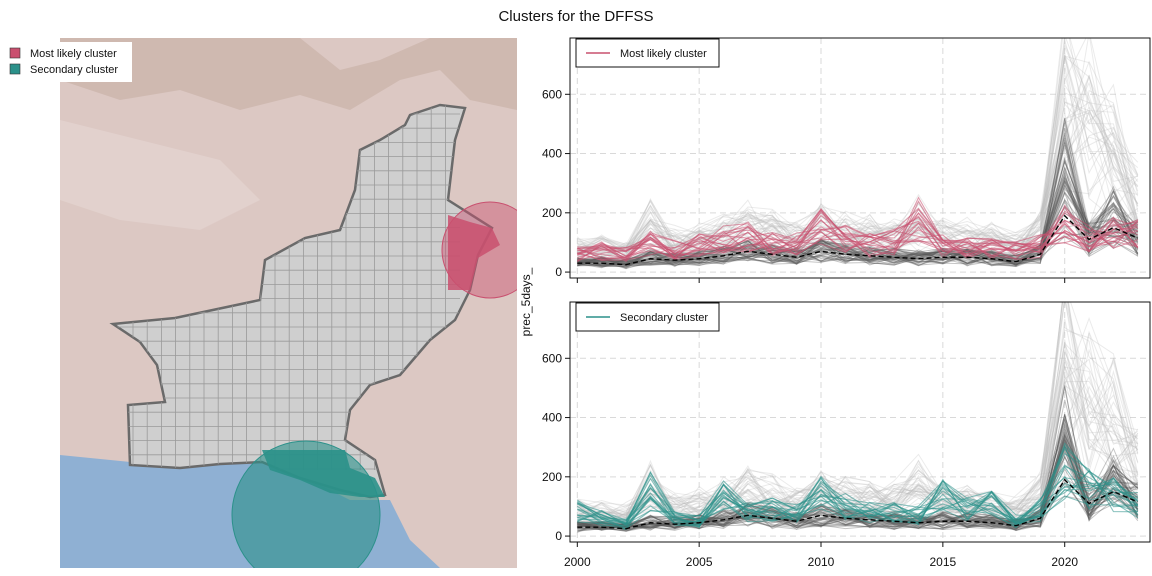 This screenshot has height=576, width=1152. I want to click on secondary-cluster-region, so click(323, 473).